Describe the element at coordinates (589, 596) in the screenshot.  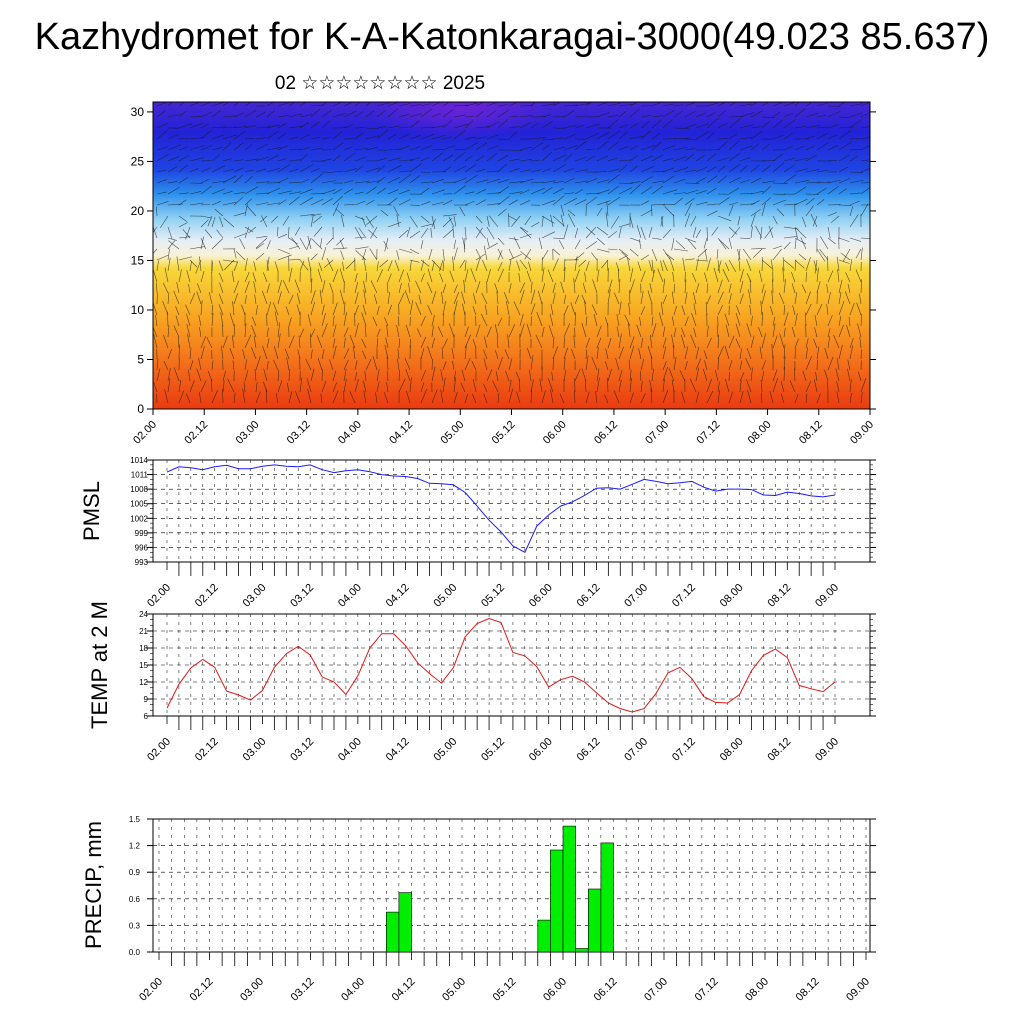
I see `pmsl-xtick-label: 06.12` at that location.